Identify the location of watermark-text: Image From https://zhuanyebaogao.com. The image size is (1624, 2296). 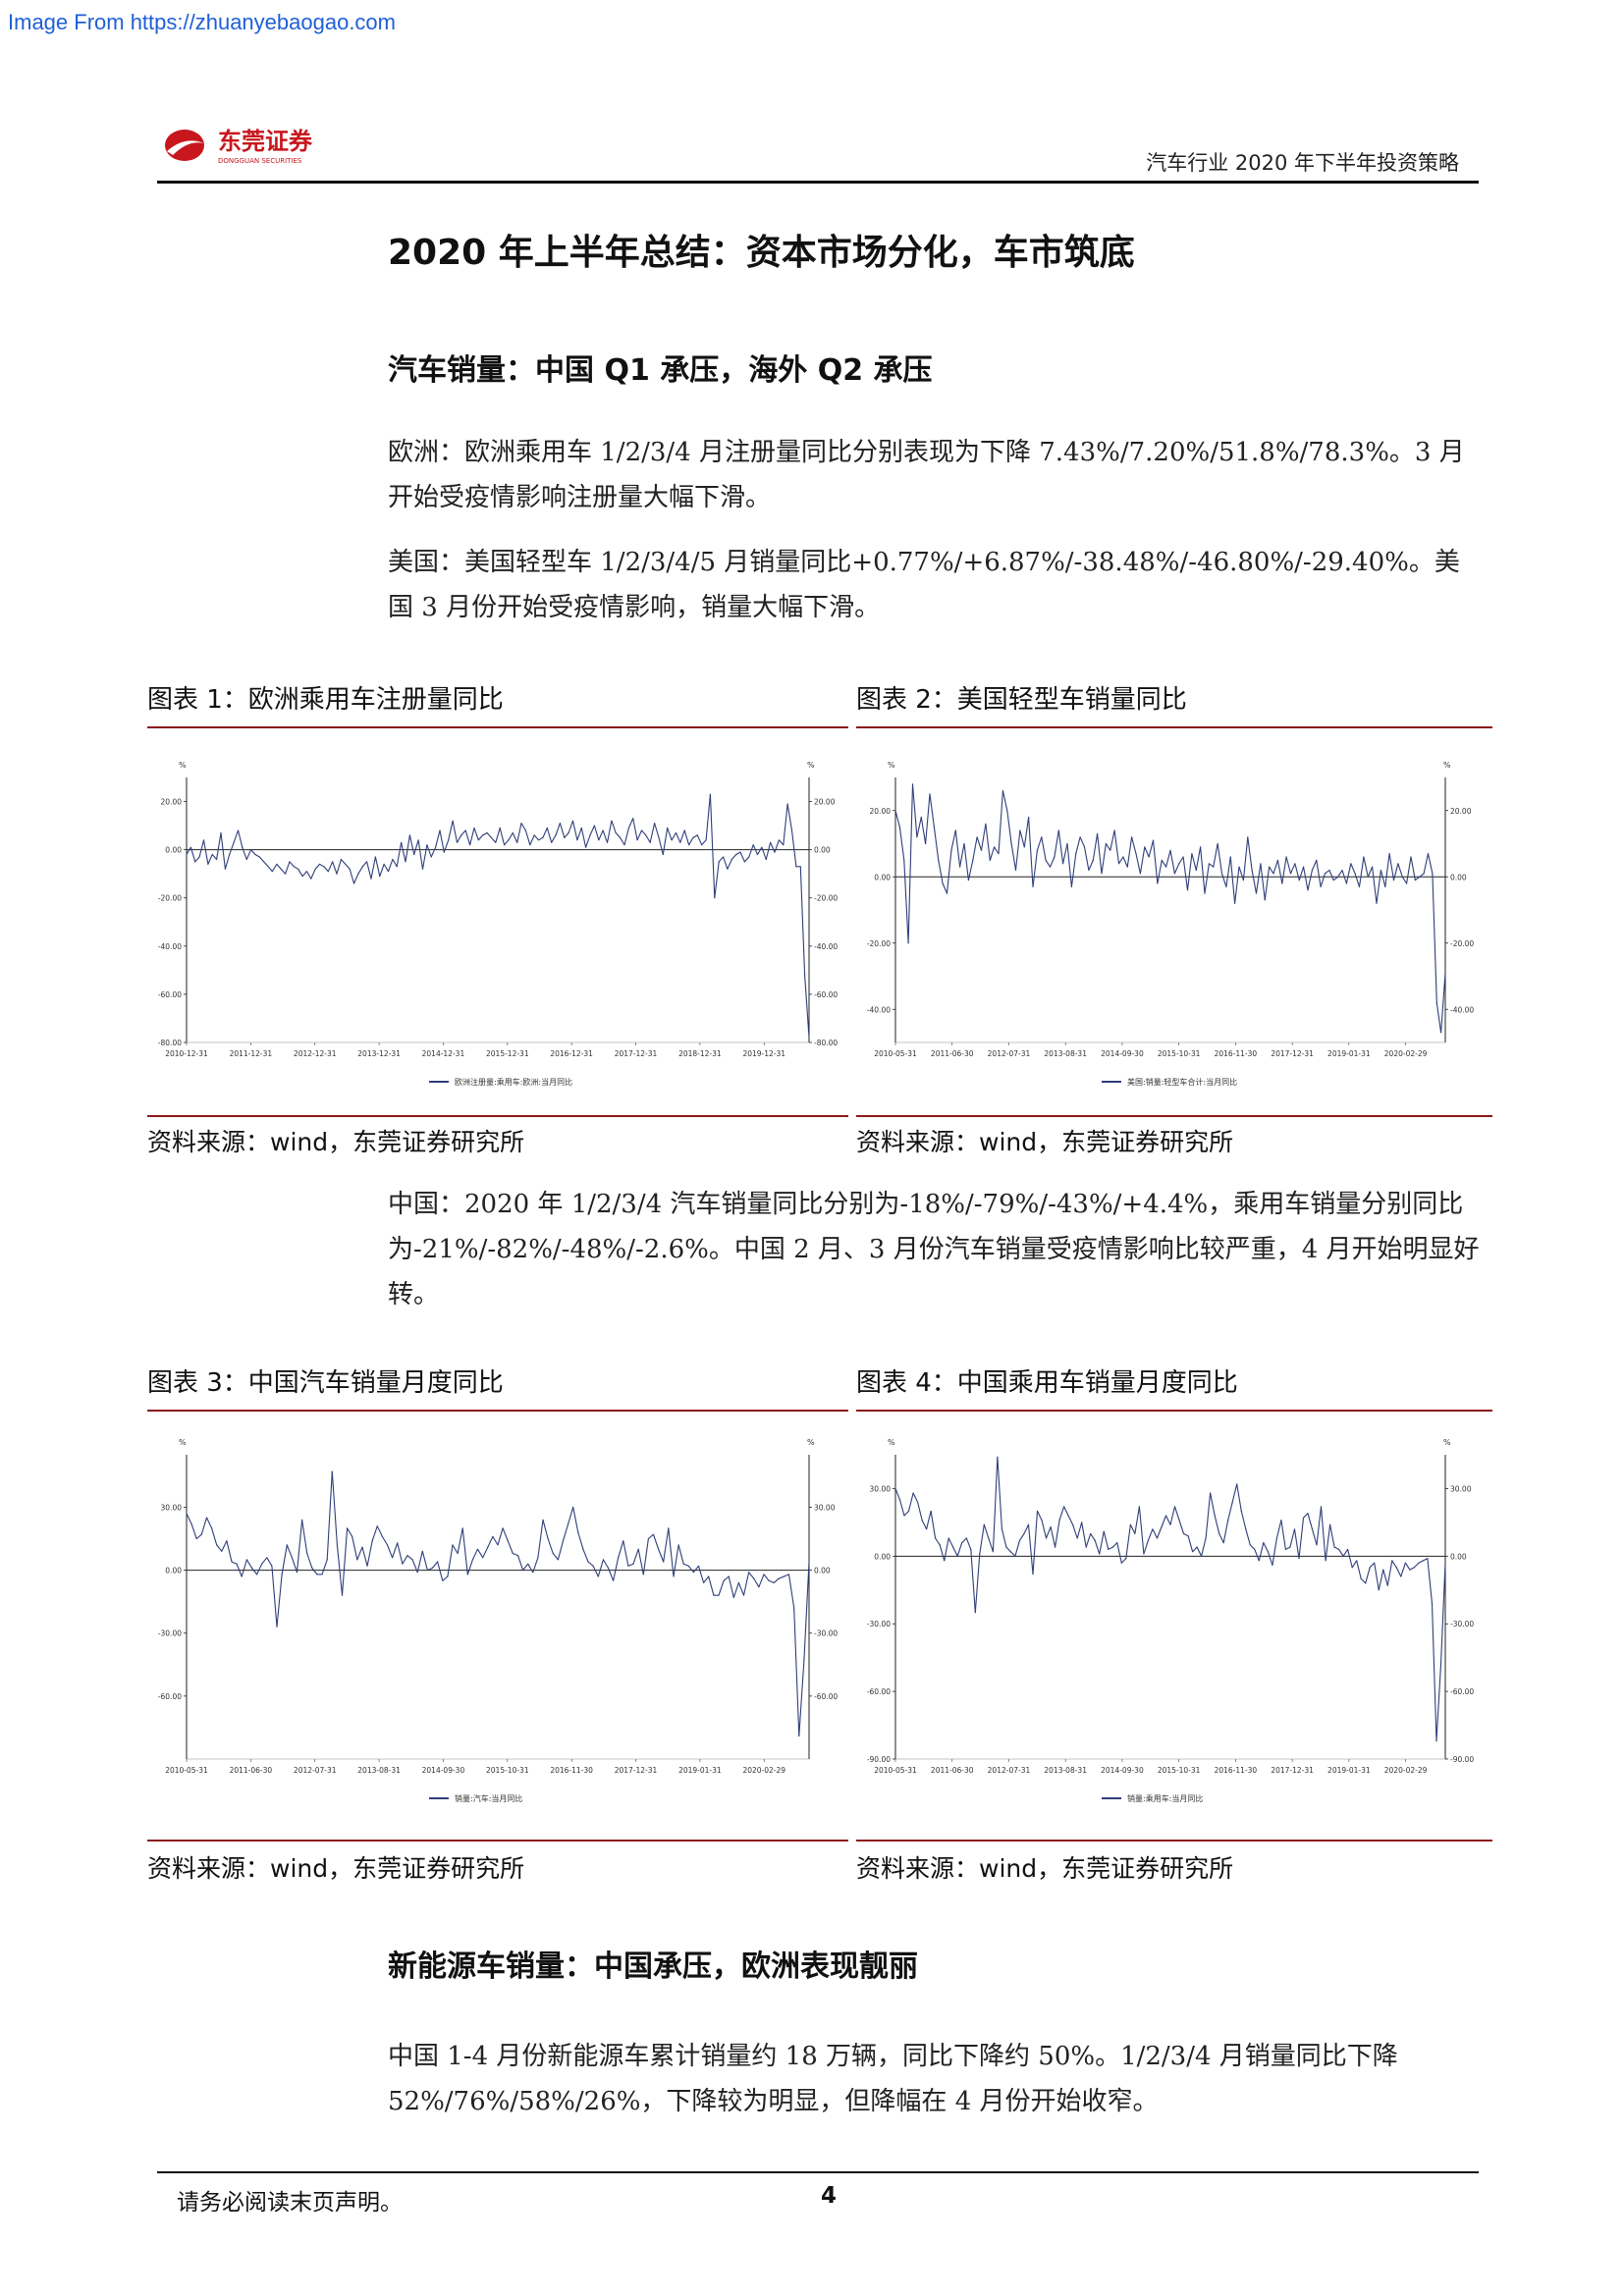
(202, 22).